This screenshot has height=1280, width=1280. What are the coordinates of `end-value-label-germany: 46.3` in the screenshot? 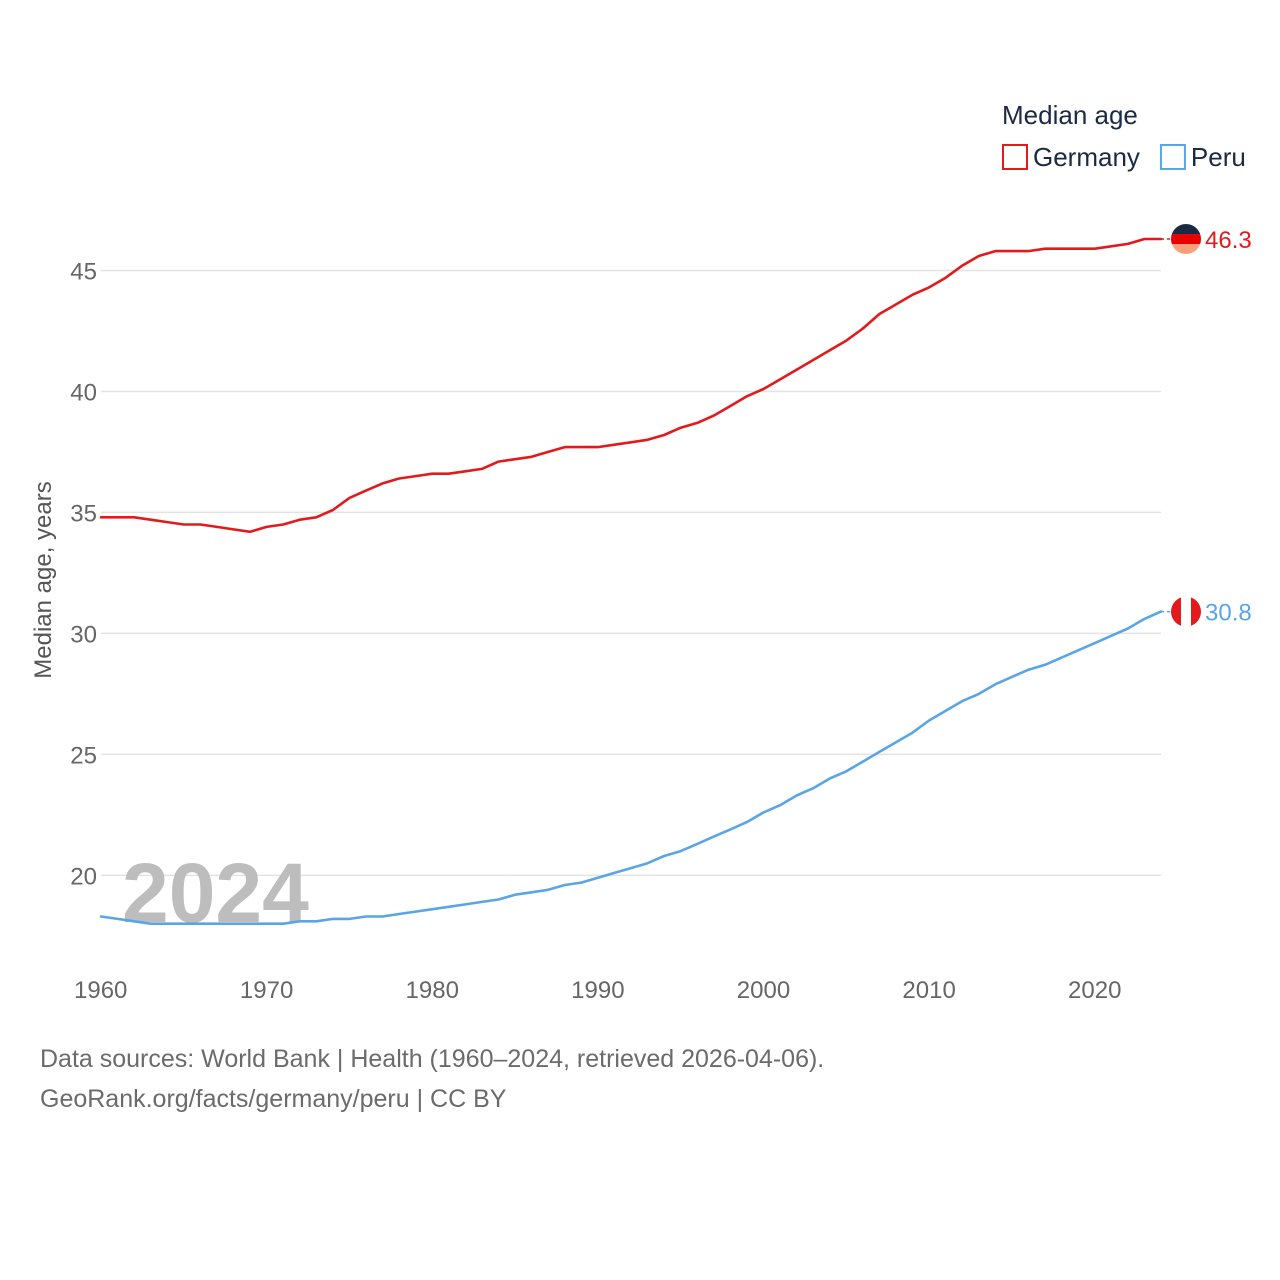 It's located at (1228, 240).